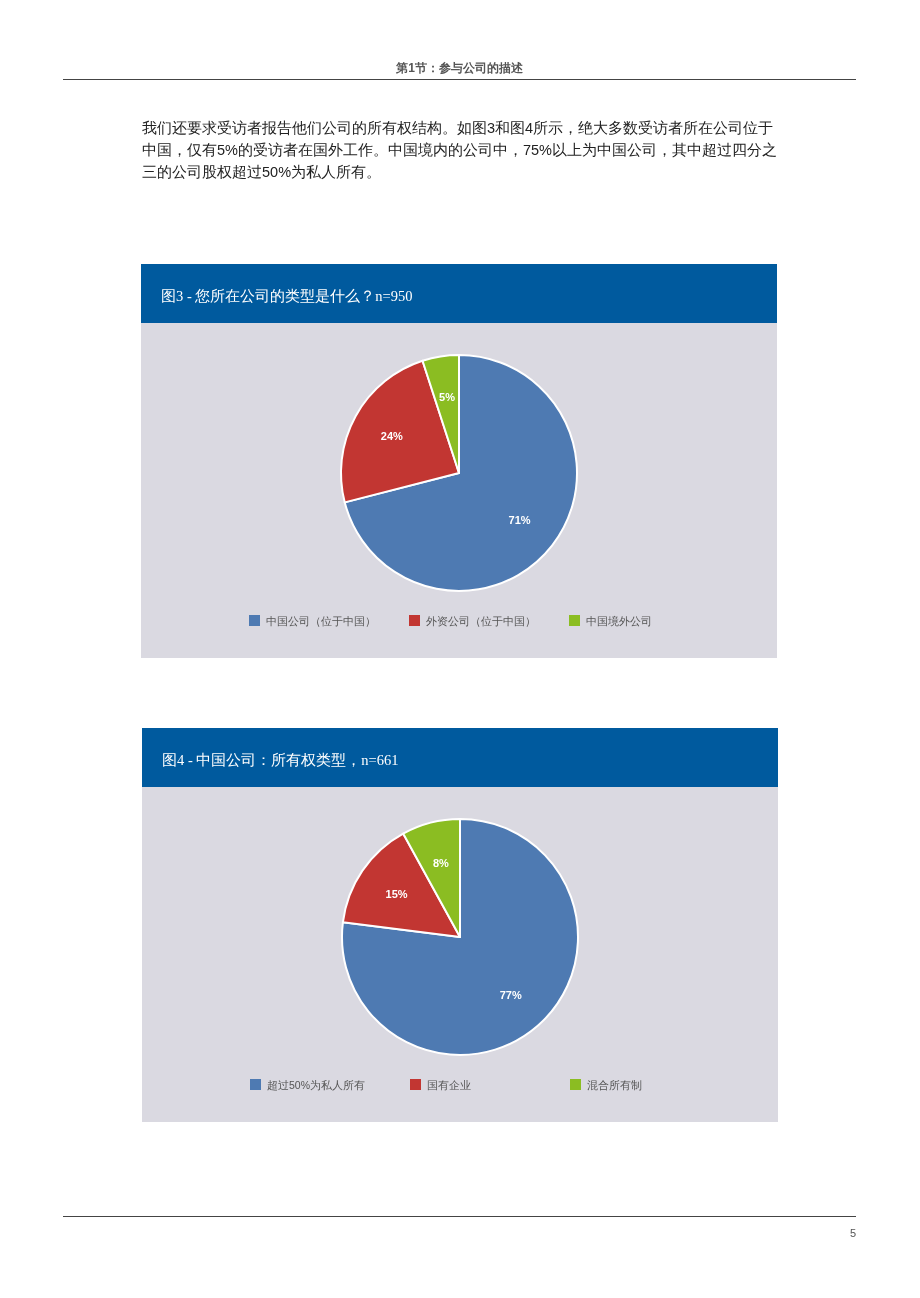 This screenshot has width=920, height=1298. What do you see at coordinates (619, 621) in the screenshot?
I see `legend-label: 中国境外公司` at bounding box center [619, 621].